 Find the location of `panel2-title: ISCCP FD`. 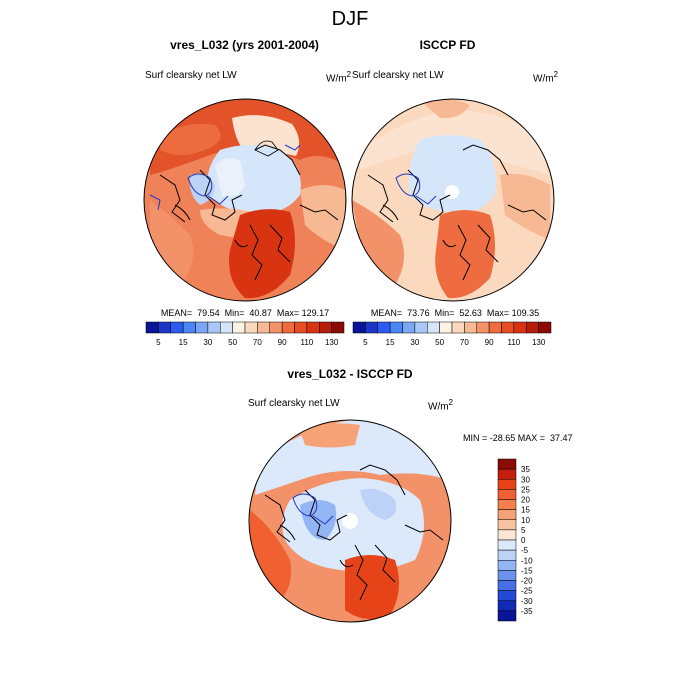

panel2-title: ISCCP FD is located at coordinates (447, 45).